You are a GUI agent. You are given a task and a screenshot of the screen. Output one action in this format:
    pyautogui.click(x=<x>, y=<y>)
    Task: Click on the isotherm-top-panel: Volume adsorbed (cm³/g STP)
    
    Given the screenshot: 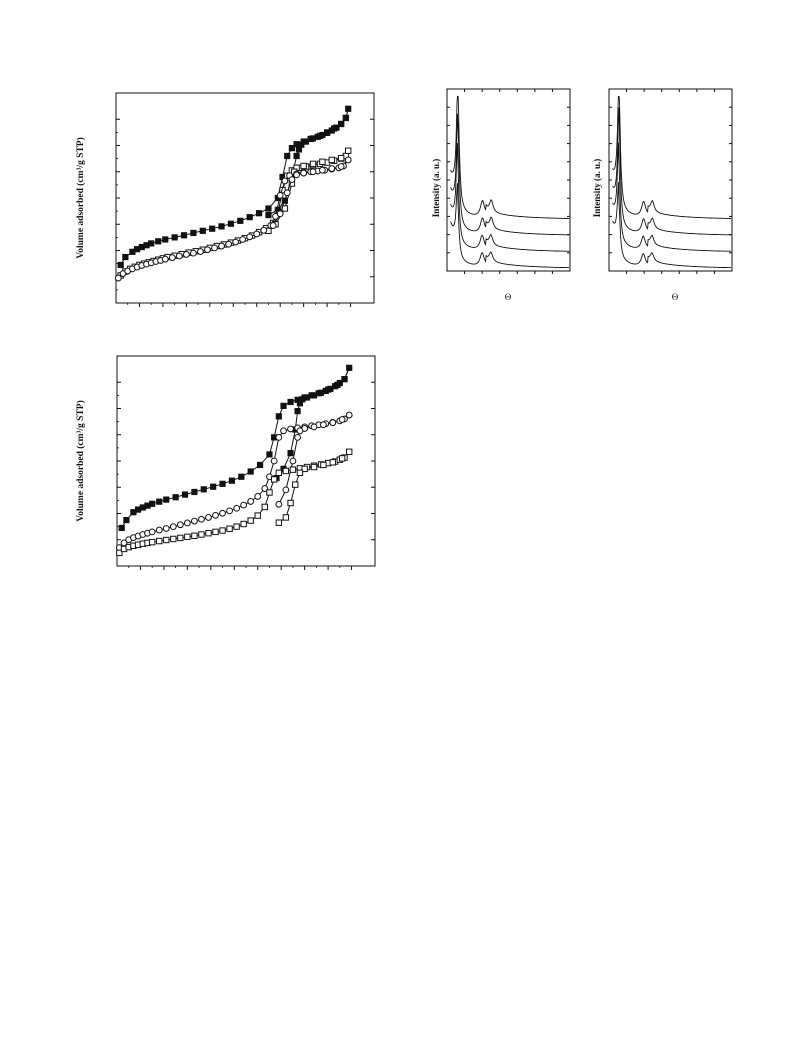 What is the action you would take?
    pyautogui.click(x=225, y=199)
    